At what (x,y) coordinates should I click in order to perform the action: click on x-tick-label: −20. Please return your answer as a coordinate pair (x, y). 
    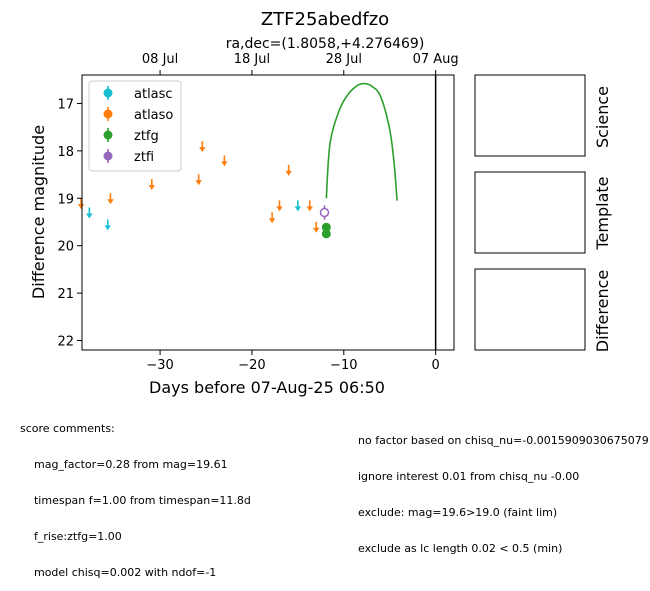
    Looking at the image, I should click on (251, 365).